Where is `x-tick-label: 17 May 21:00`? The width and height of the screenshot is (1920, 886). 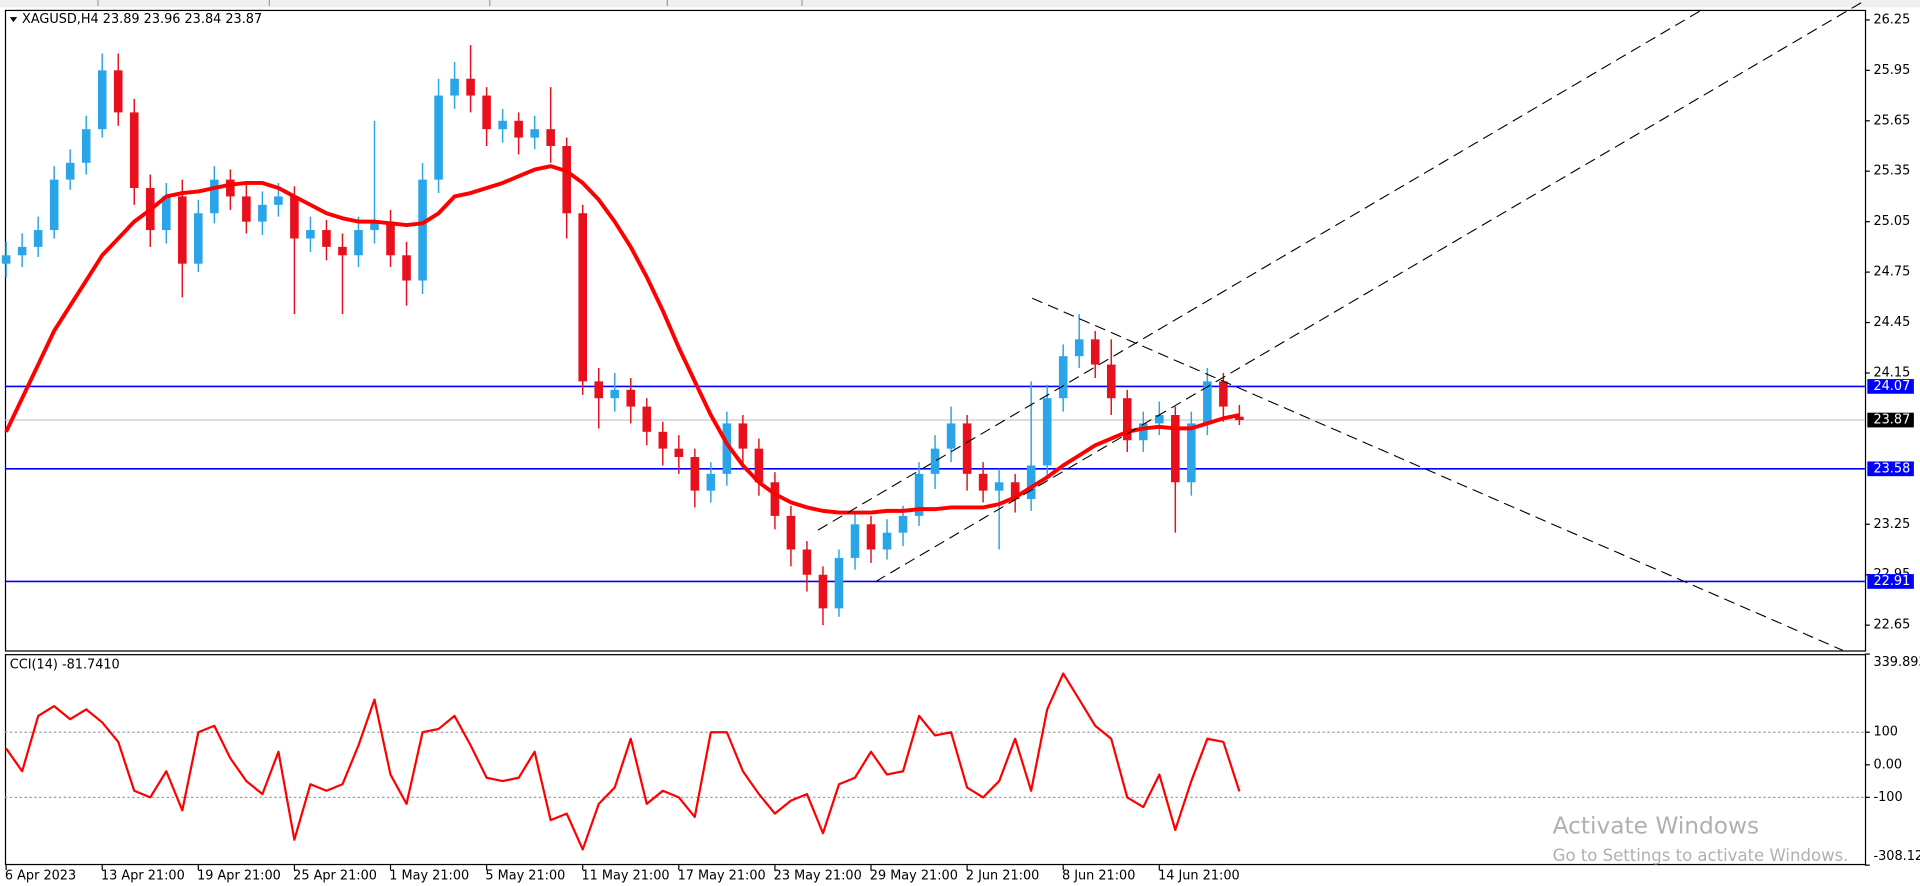 x-tick-label: 17 May 21:00 is located at coordinates (722, 876).